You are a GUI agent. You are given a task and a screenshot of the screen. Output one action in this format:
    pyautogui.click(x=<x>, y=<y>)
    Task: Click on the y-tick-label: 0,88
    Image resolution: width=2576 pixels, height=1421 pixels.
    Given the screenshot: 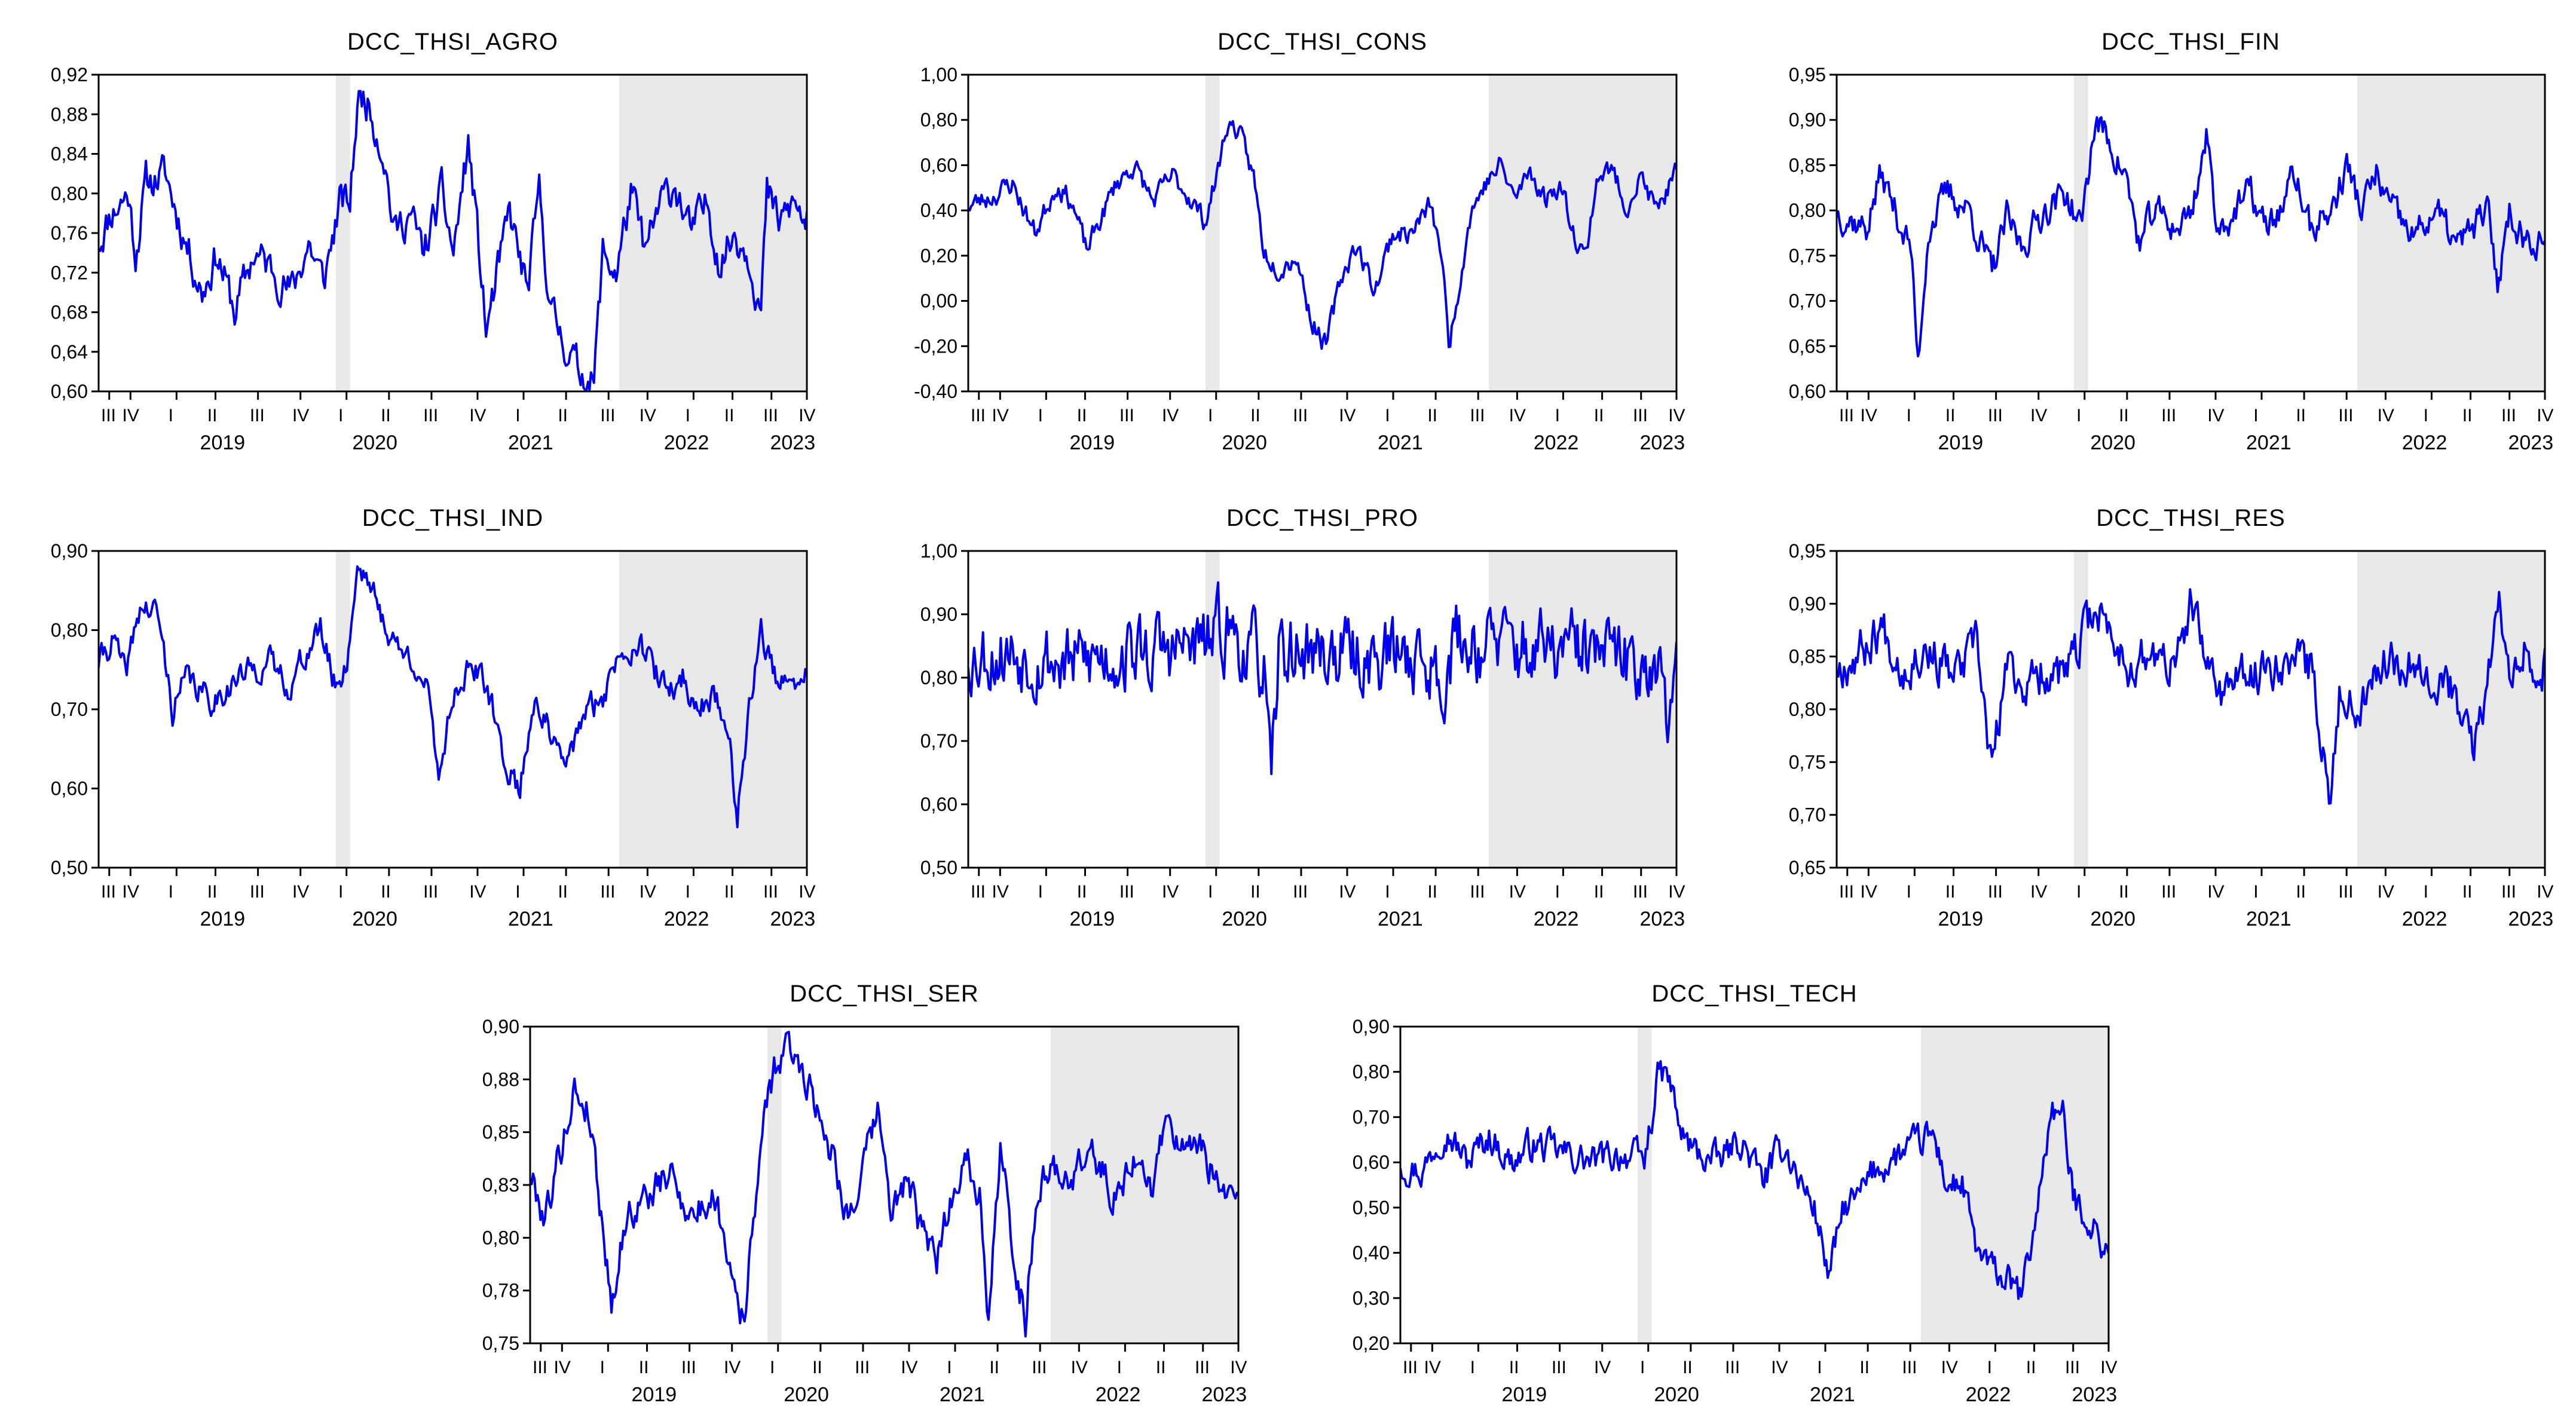 What is the action you would take?
    pyautogui.click(x=500, y=1079)
    